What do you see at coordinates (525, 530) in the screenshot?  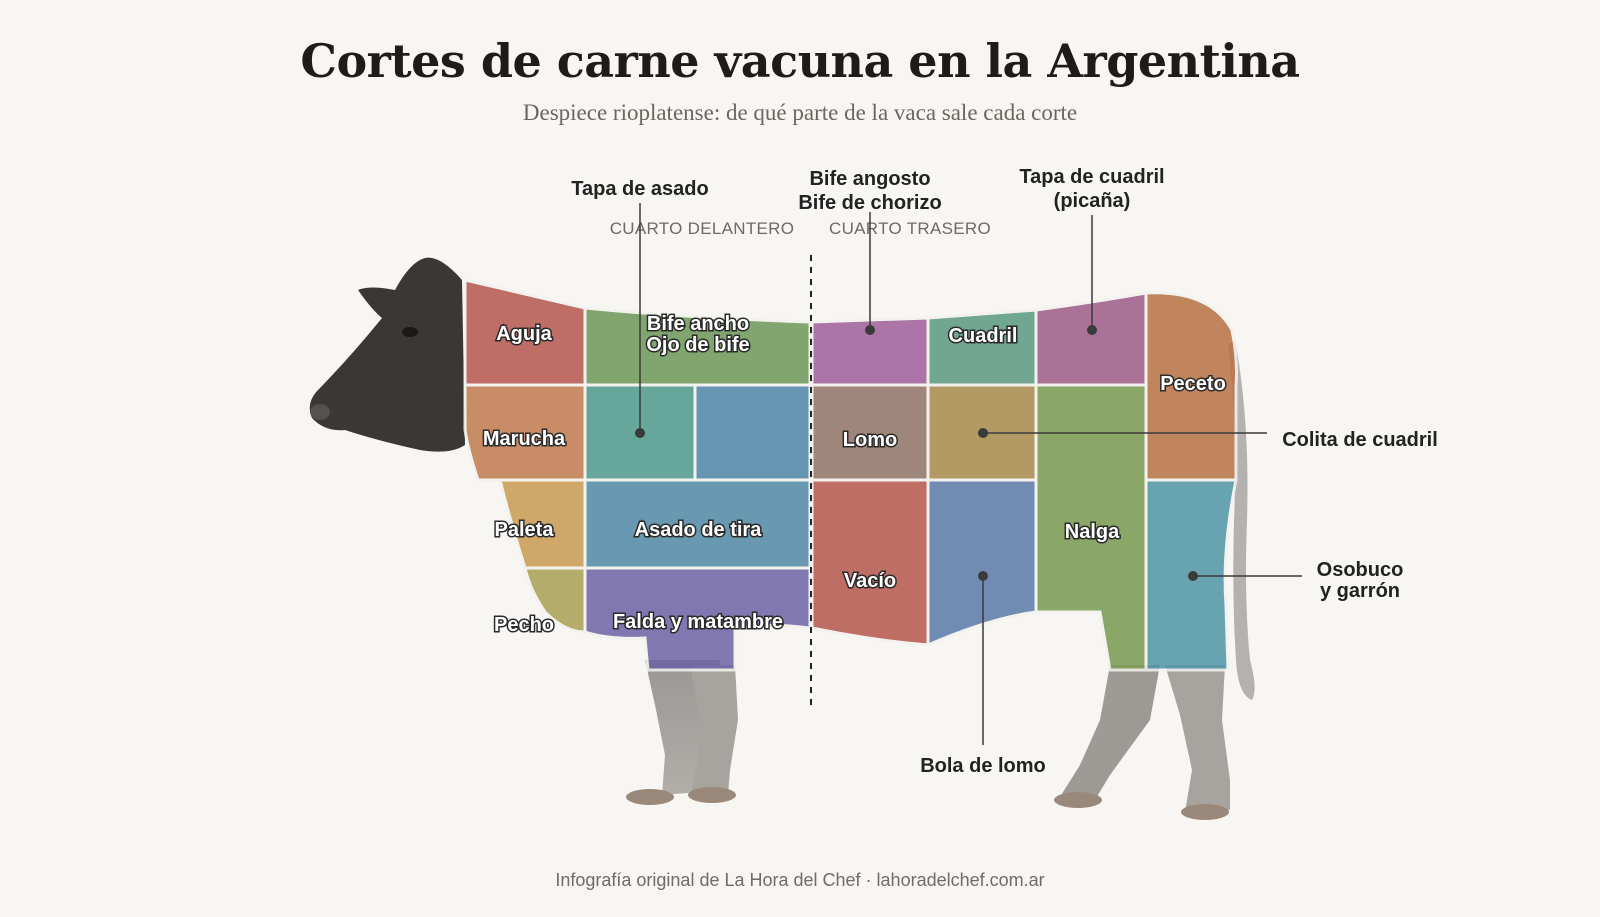 I see `label-paleta: Paleta` at bounding box center [525, 530].